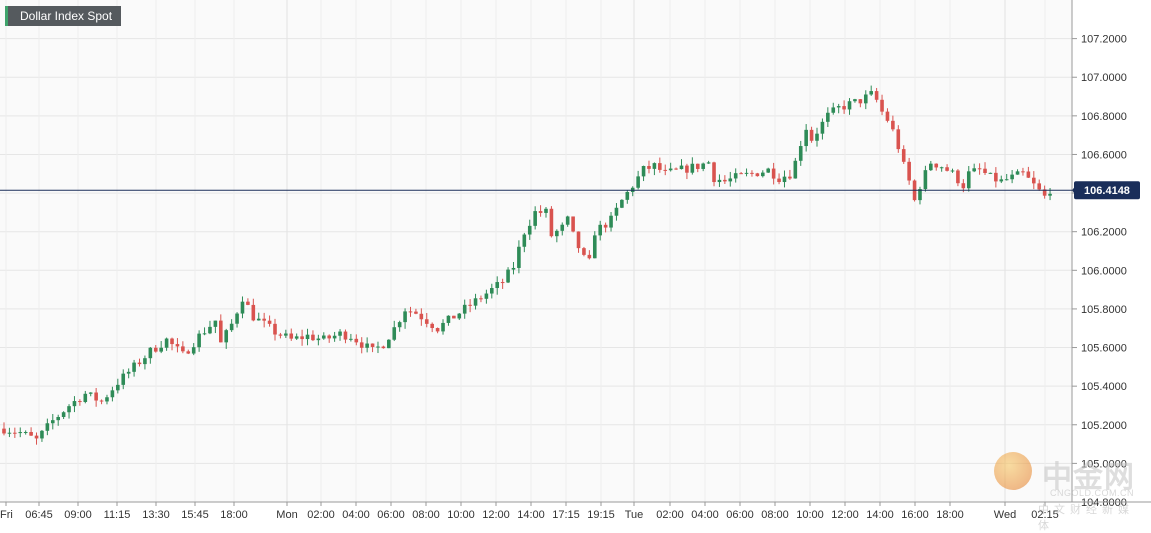  I want to click on y-tick-label: 104.8000, so click(1104, 503).